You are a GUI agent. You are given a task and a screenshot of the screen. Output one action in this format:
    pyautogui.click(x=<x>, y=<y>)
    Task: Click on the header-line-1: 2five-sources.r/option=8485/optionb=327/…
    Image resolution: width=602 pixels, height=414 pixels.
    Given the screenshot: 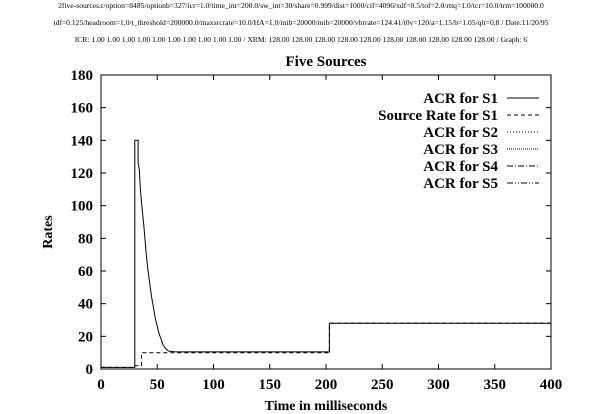 What is the action you would take?
    pyautogui.click(x=301, y=5)
    